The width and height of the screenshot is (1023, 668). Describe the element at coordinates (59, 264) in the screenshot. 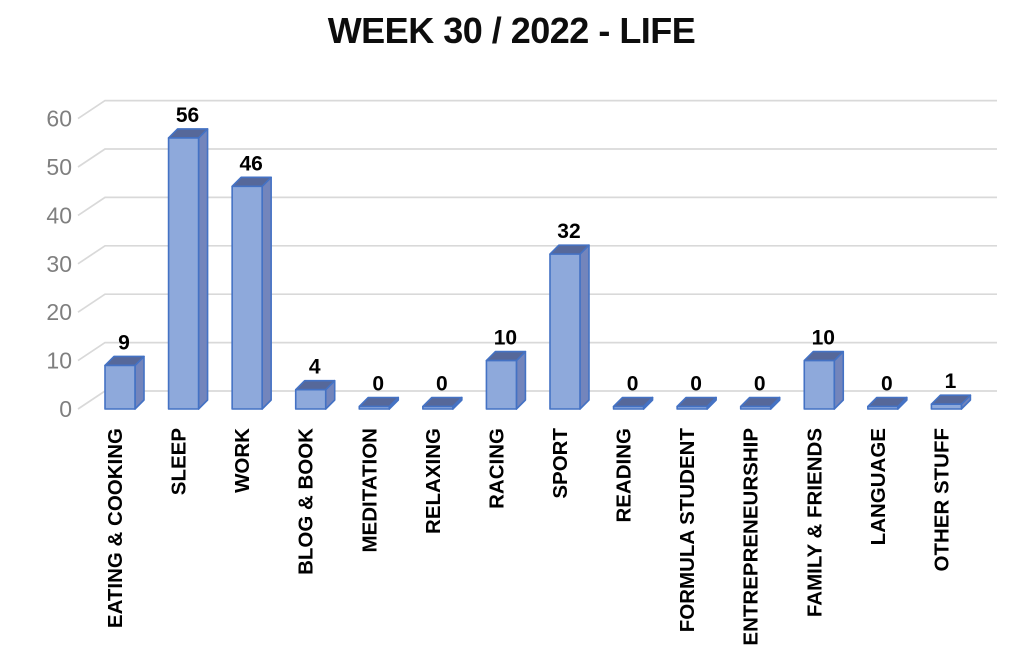

I see `y-axis-label: 30` at that location.